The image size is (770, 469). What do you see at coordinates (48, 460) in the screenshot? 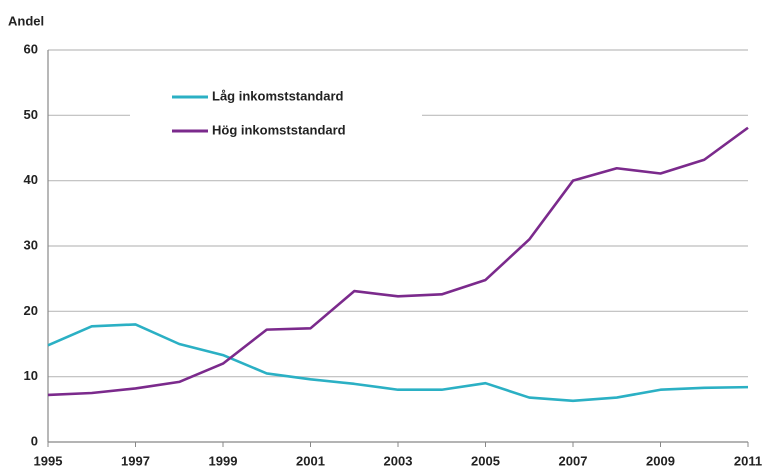
I see `x-tick-label: 1995` at bounding box center [48, 460].